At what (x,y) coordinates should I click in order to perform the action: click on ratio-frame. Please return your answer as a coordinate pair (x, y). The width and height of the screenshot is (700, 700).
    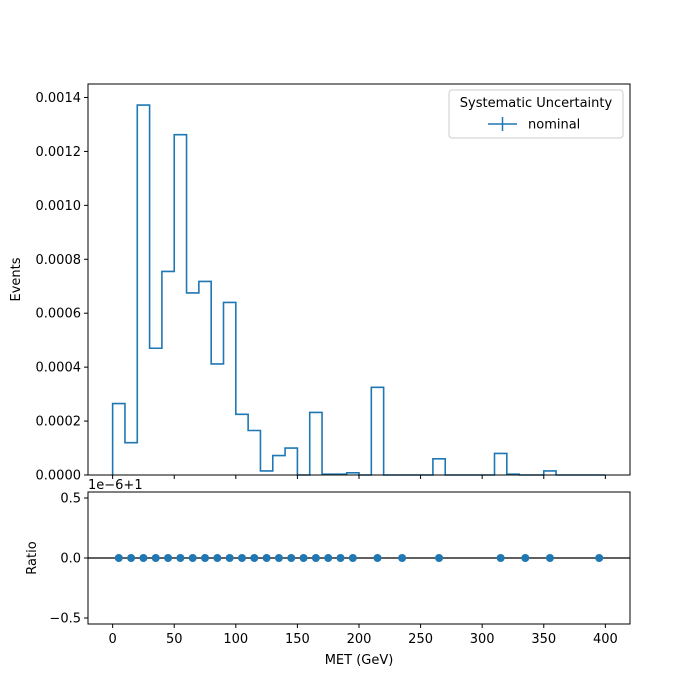
    Looking at the image, I should click on (359, 558).